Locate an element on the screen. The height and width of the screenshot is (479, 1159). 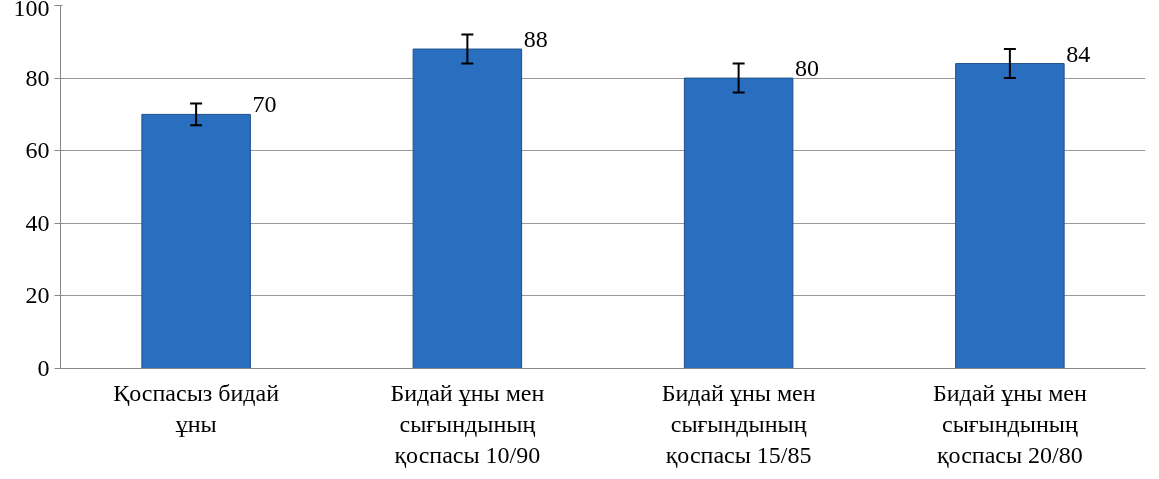
y-tick-label: 60 is located at coordinates (37, 150).